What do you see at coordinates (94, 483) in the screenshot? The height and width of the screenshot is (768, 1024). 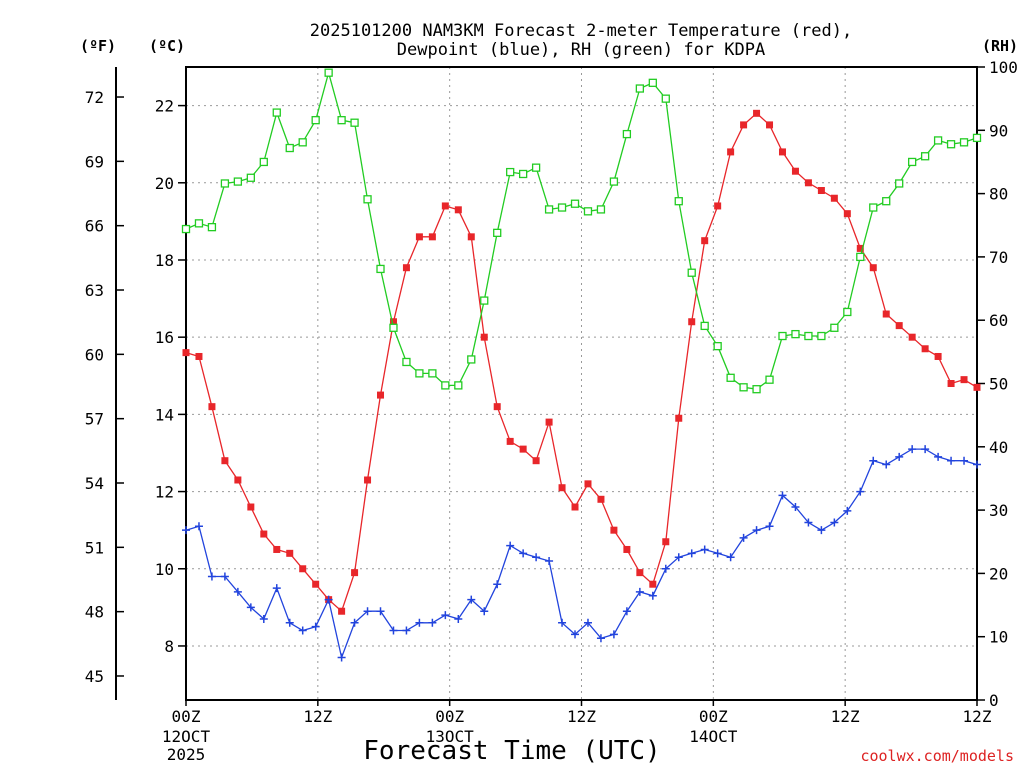 I see `fahrenheit-tick-label: 54` at bounding box center [94, 483].